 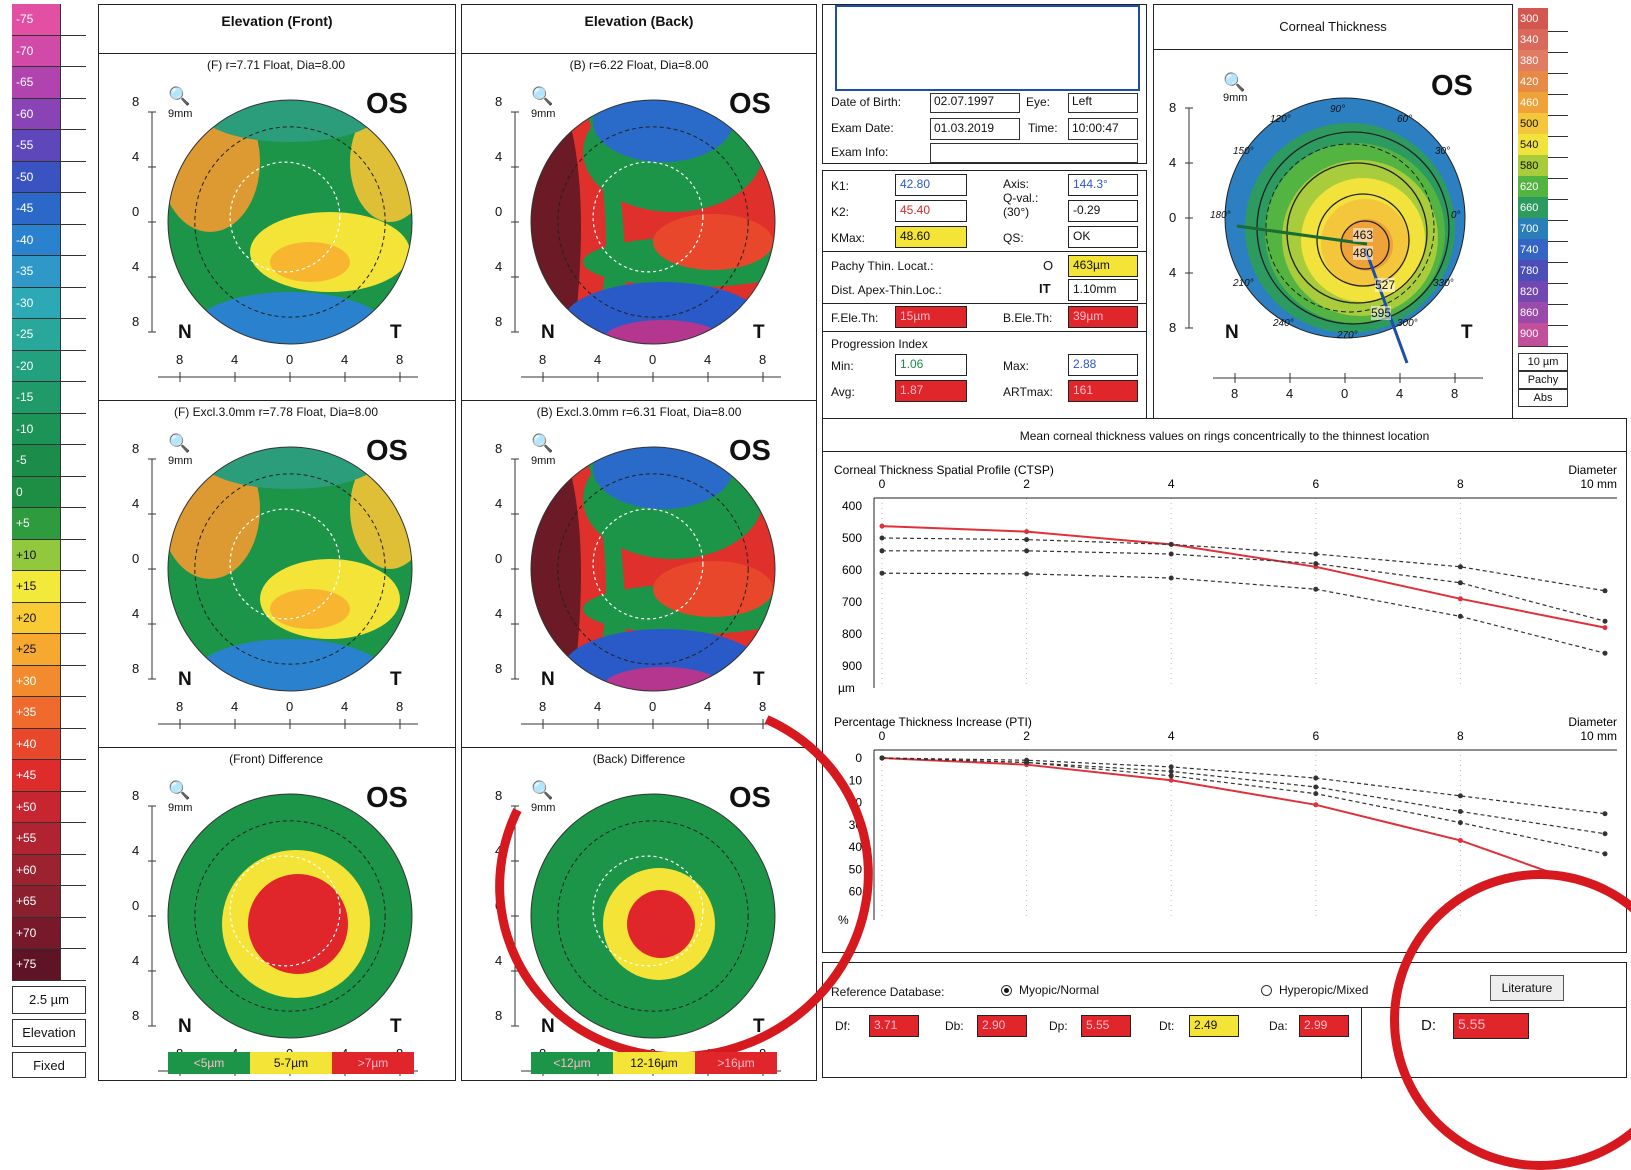 I want to click on chart-x-tick: 6, so click(x=1315, y=484).